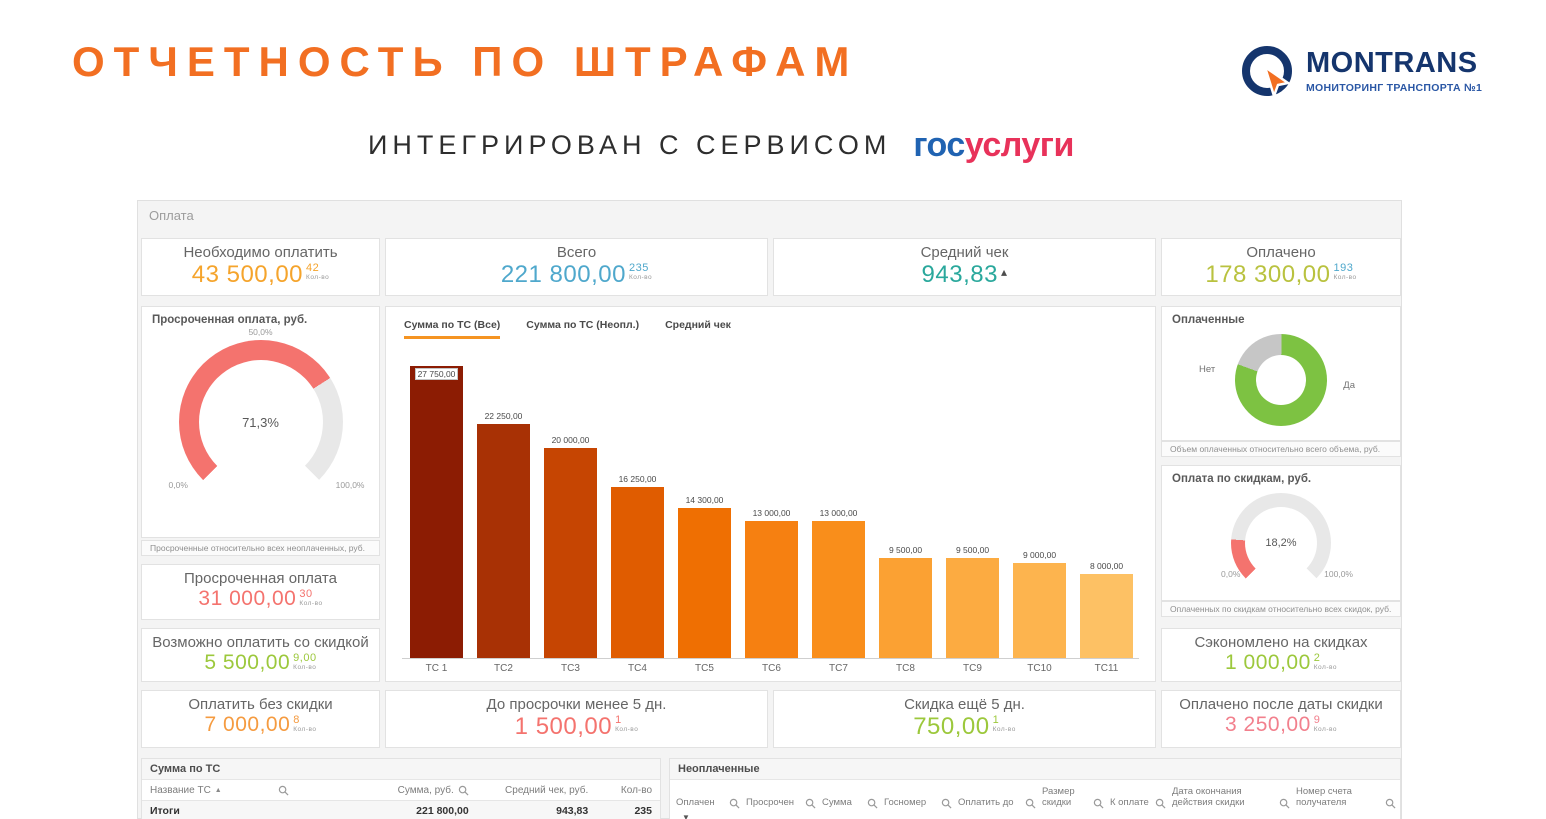 The height and width of the screenshot is (819, 1546). What do you see at coordinates (686, 815) in the screenshot?
I see `filter-caret-icon: ▼` at bounding box center [686, 815].